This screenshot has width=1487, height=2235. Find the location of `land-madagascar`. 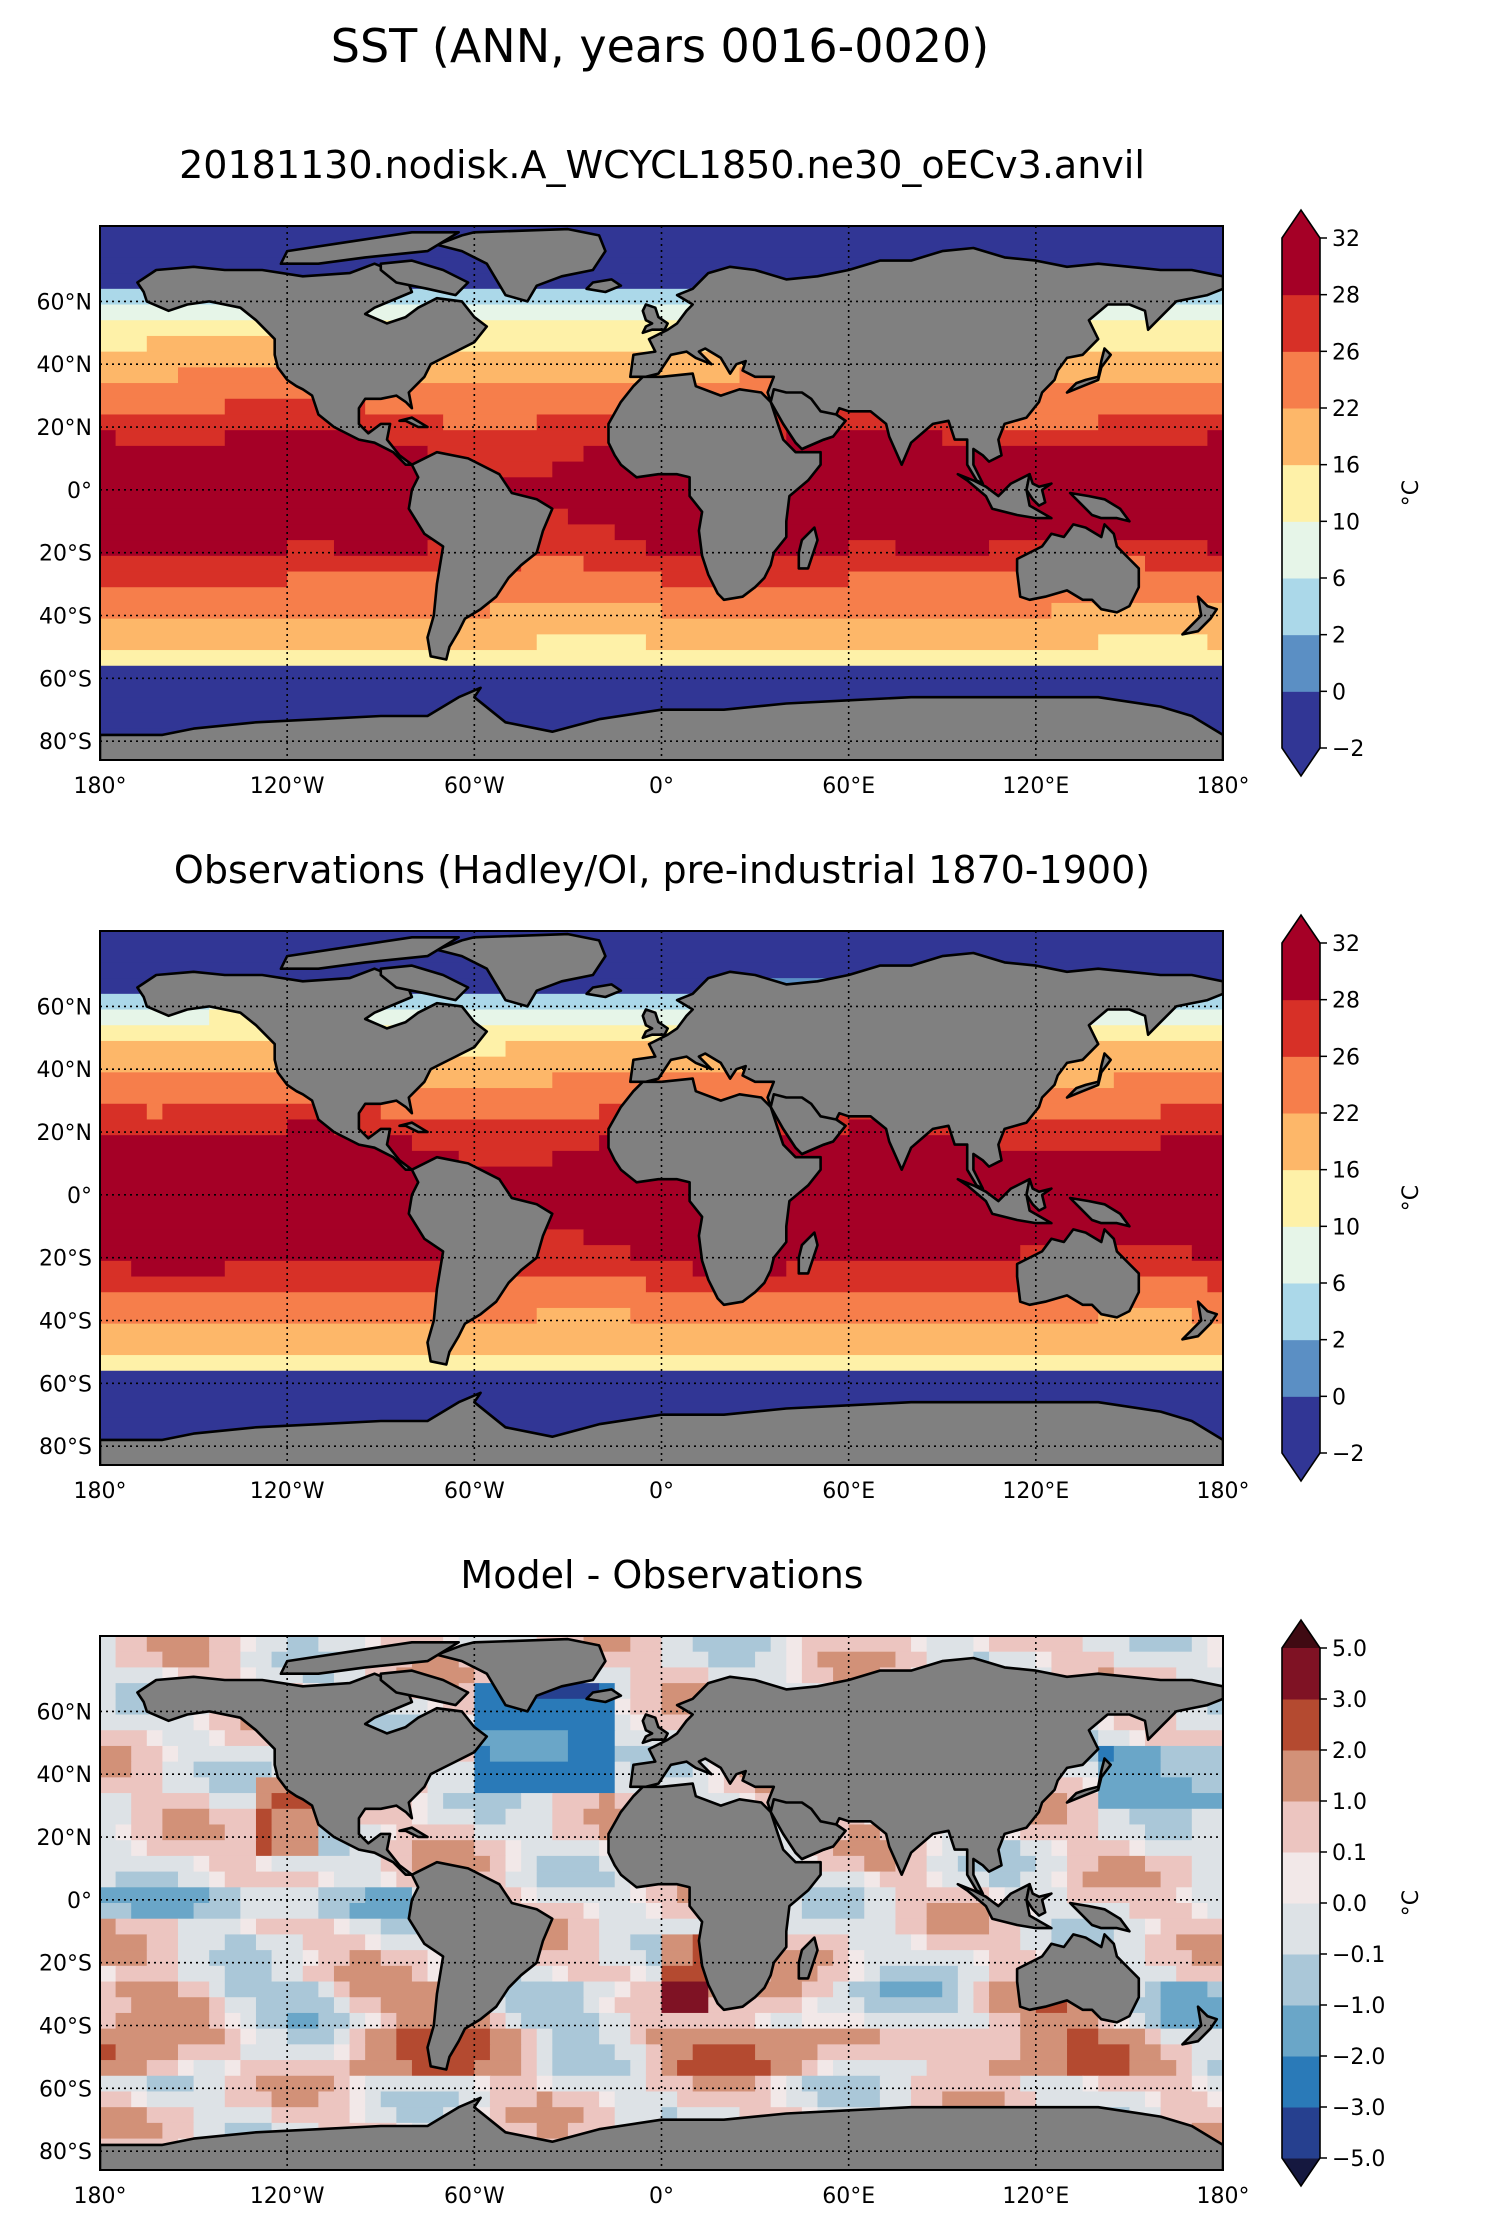

land-madagascar is located at coordinates (808, 1253).